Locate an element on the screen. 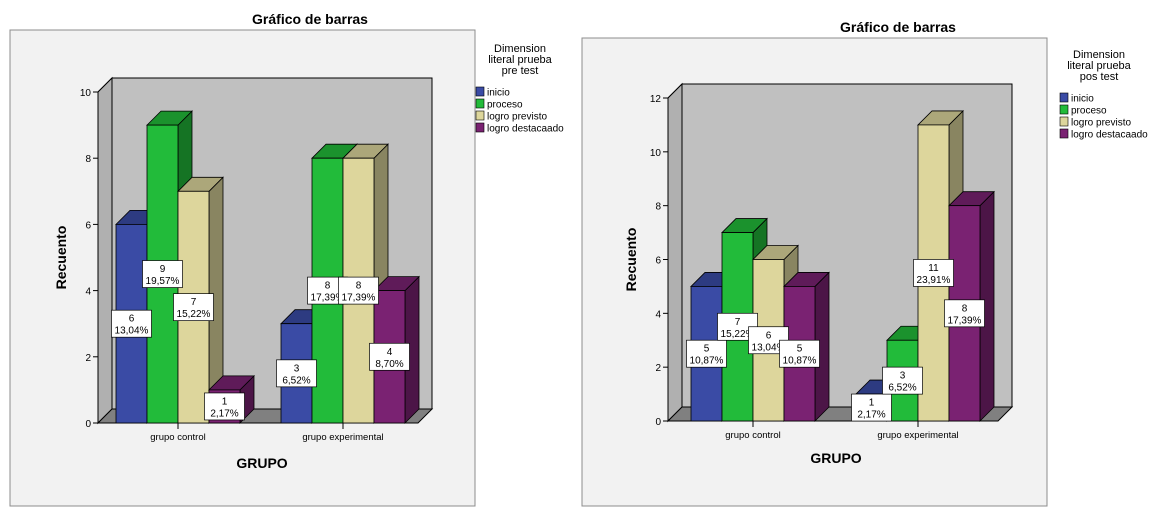 The image size is (1161, 509). pos-test-data-label-count: 3 is located at coordinates (903, 376).